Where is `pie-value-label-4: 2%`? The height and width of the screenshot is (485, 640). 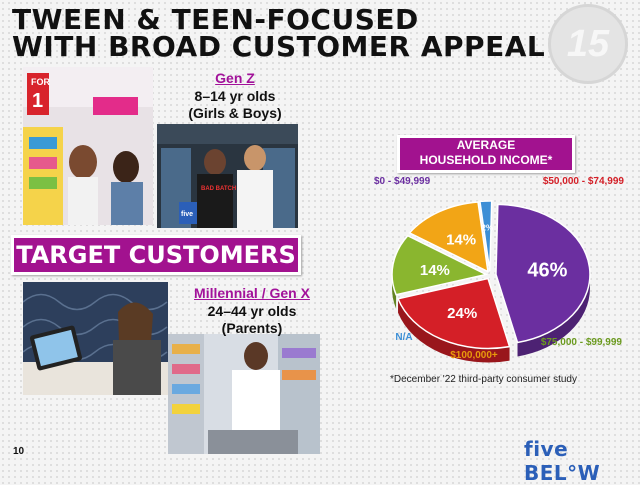 pie-value-label-4: 2% is located at coordinates (488, 228).